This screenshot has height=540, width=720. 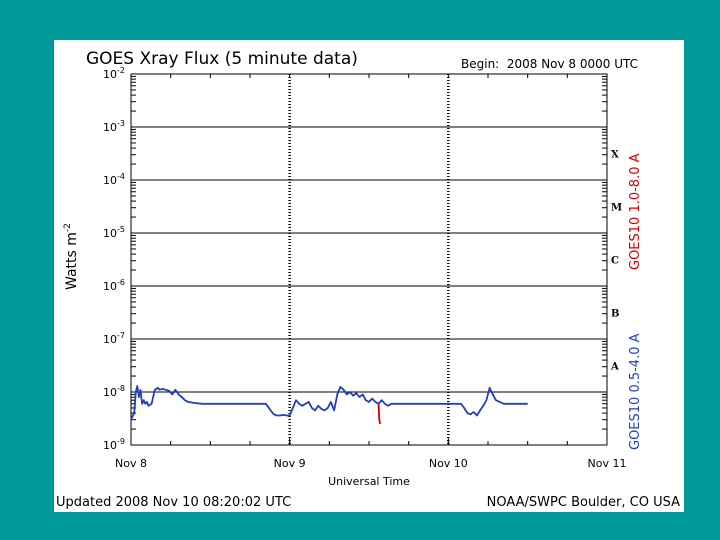 What do you see at coordinates (583, 502) in the screenshot?
I see `source-credit: NOAA/SWPC Boulder, CO USA` at bounding box center [583, 502].